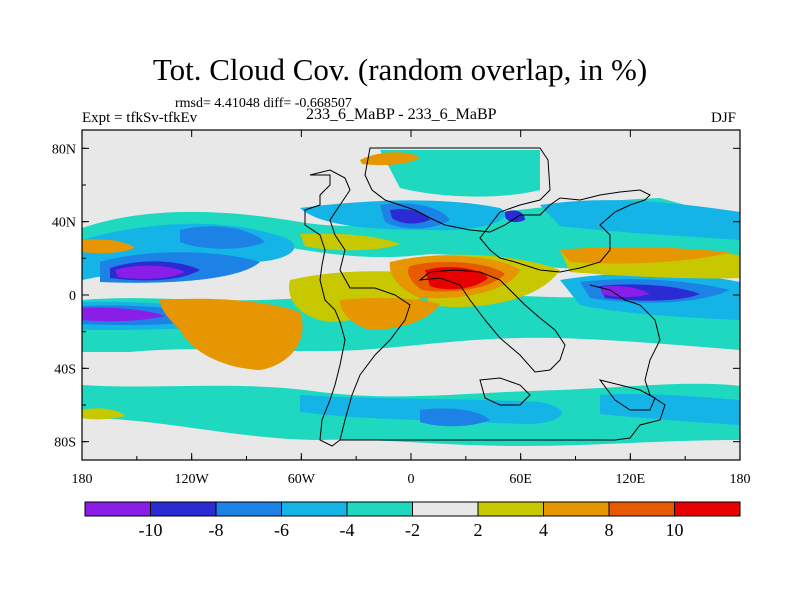 The height and width of the screenshot is (600, 800). What do you see at coordinates (347, 530) in the screenshot?
I see `colorbar-label: -4` at bounding box center [347, 530].